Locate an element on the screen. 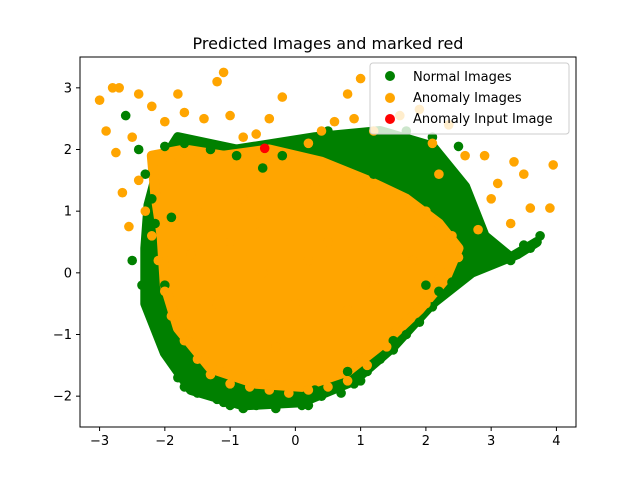 The width and height of the screenshot is (640, 480). legend-label-normal: Normal Images is located at coordinates (462, 77).